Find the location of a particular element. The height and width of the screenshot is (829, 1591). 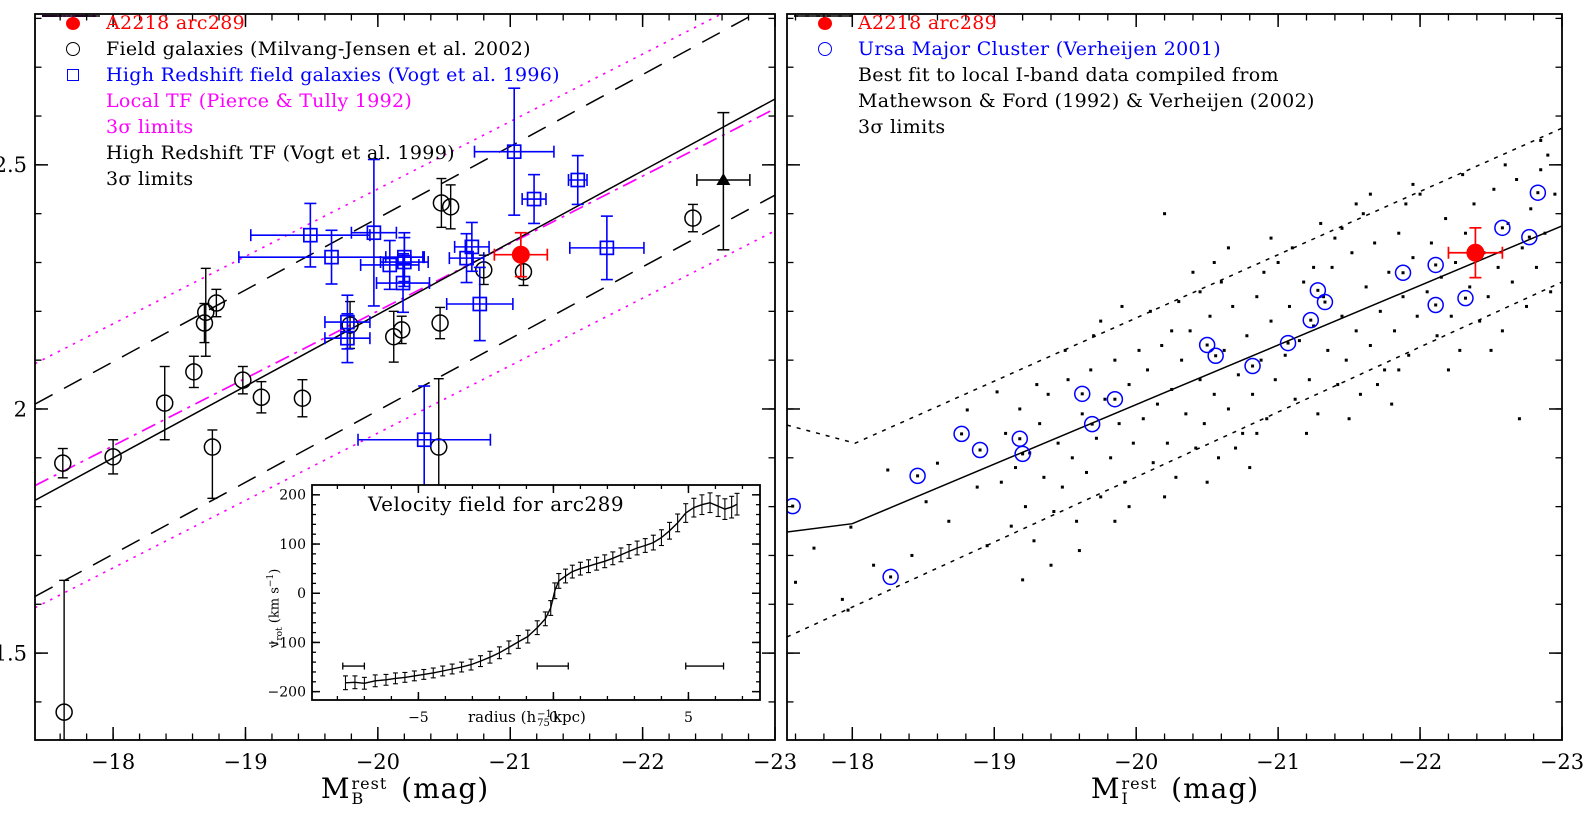

x-tick-label: −20 is located at coordinates (1136, 762).